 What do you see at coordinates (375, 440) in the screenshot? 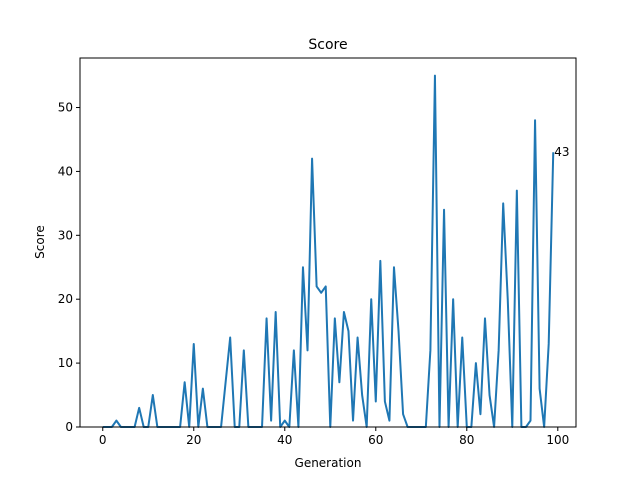
I see `x-tick-label: 60` at bounding box center [375, 440].